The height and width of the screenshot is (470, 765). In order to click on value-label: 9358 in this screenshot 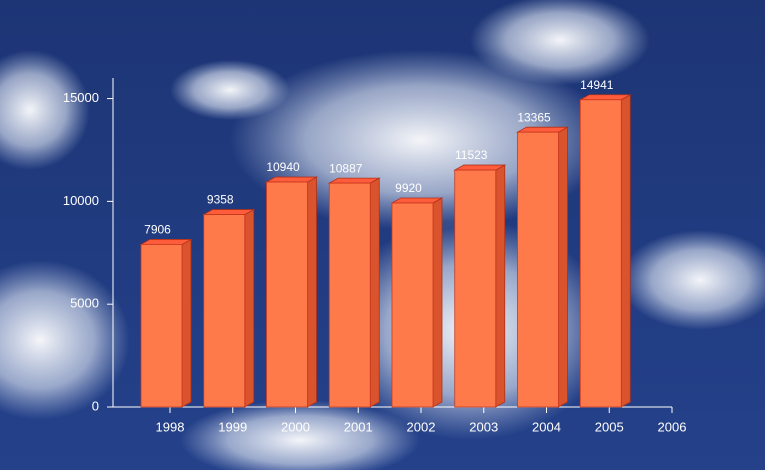, I will do `click(220, 200)`.